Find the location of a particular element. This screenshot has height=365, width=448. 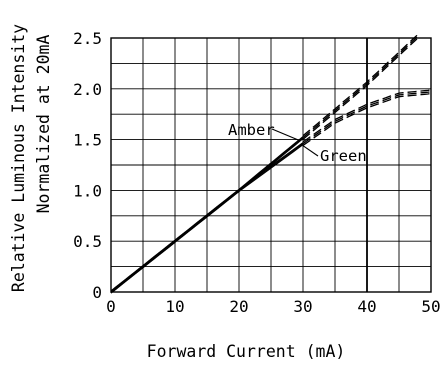

annotation-amber-leader is located at coordinates (286, 135).